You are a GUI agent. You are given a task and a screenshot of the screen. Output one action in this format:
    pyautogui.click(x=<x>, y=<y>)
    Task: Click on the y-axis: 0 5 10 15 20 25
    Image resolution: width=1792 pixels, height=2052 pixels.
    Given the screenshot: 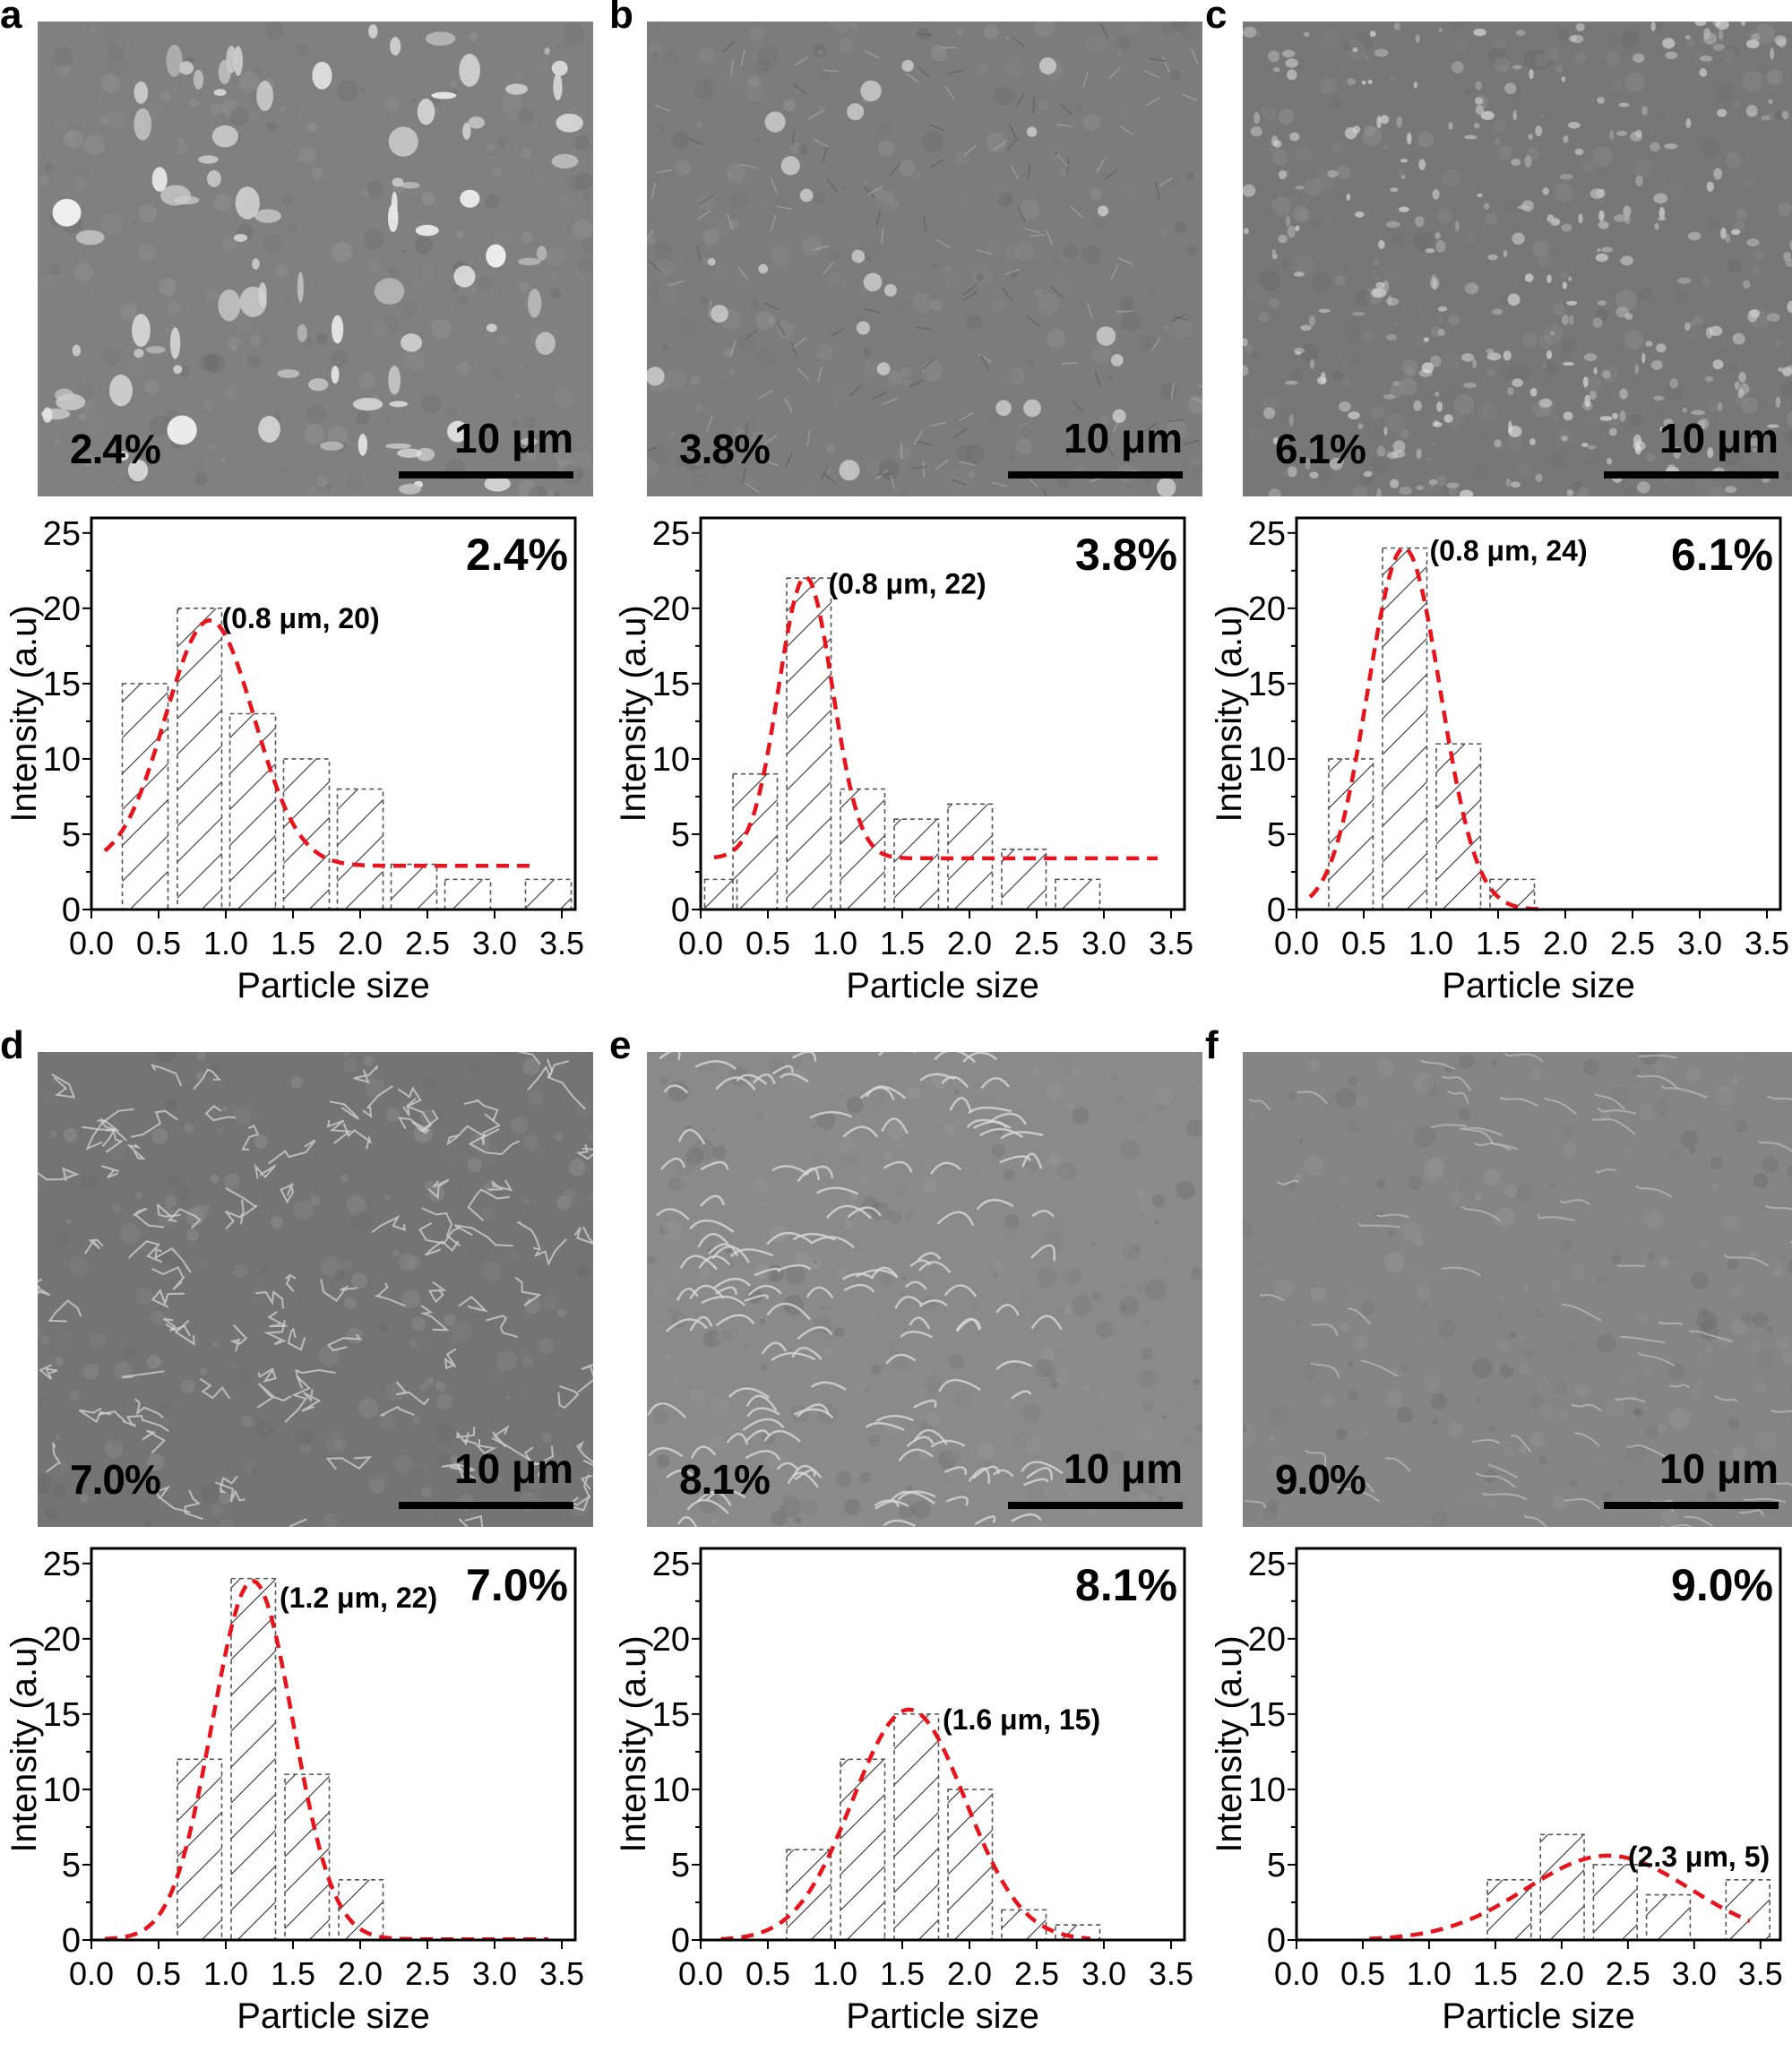 What is the action you would take?
    pyautogui.click(x=1272, y=1753)
    